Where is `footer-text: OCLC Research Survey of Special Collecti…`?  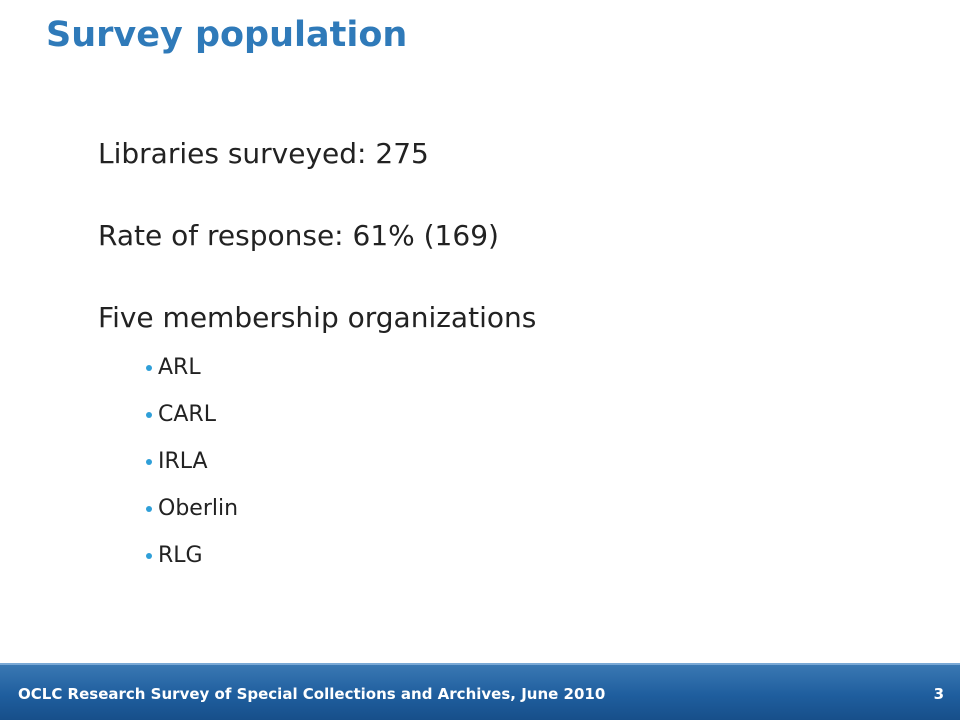
footer-text: OCLC Research Survey of Special Collecti… is located at coordinates (312, 694).